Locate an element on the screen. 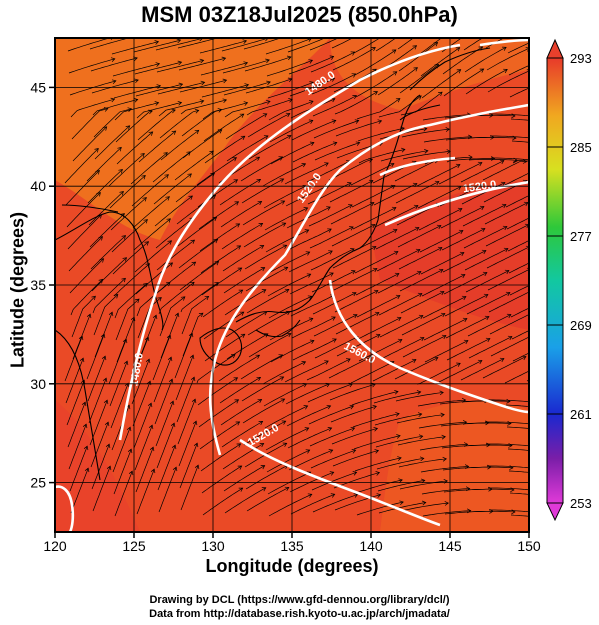 This screenshot has height=625, width=599. hot-region-band is located at coordinates (449, 255).